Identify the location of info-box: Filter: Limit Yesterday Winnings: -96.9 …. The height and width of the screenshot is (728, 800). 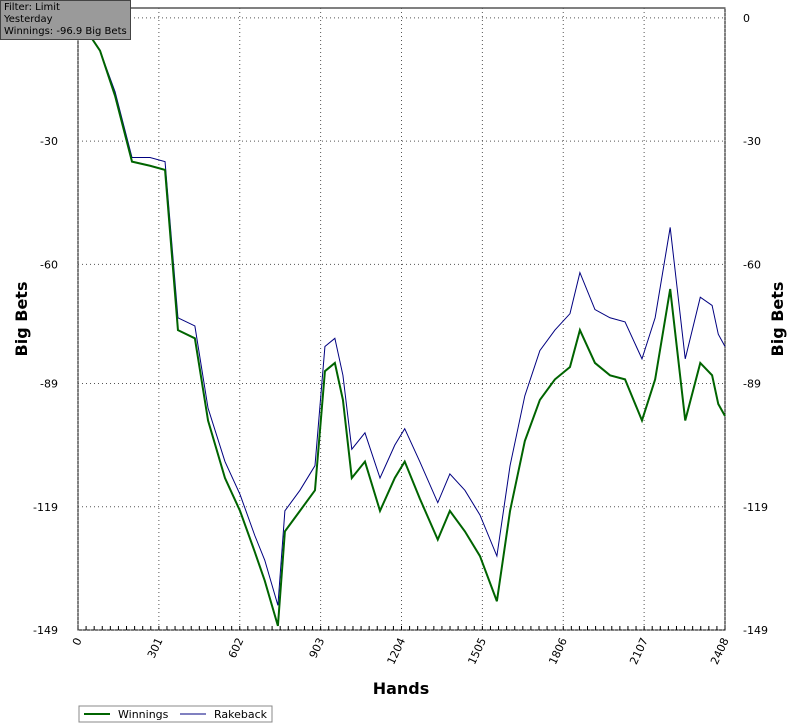
(65, 20).